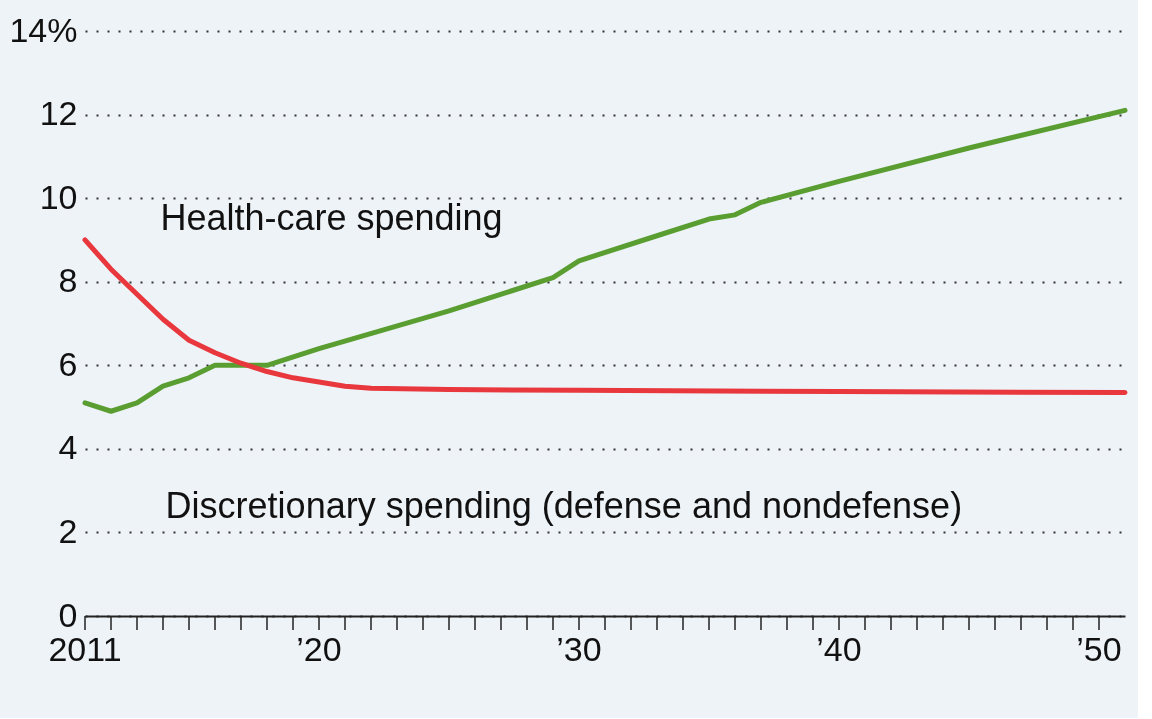 The height and width of the screenshot is (719, 1152). I want to click on text: Discretionary spending (defense and nondefense), so click(564, 506).